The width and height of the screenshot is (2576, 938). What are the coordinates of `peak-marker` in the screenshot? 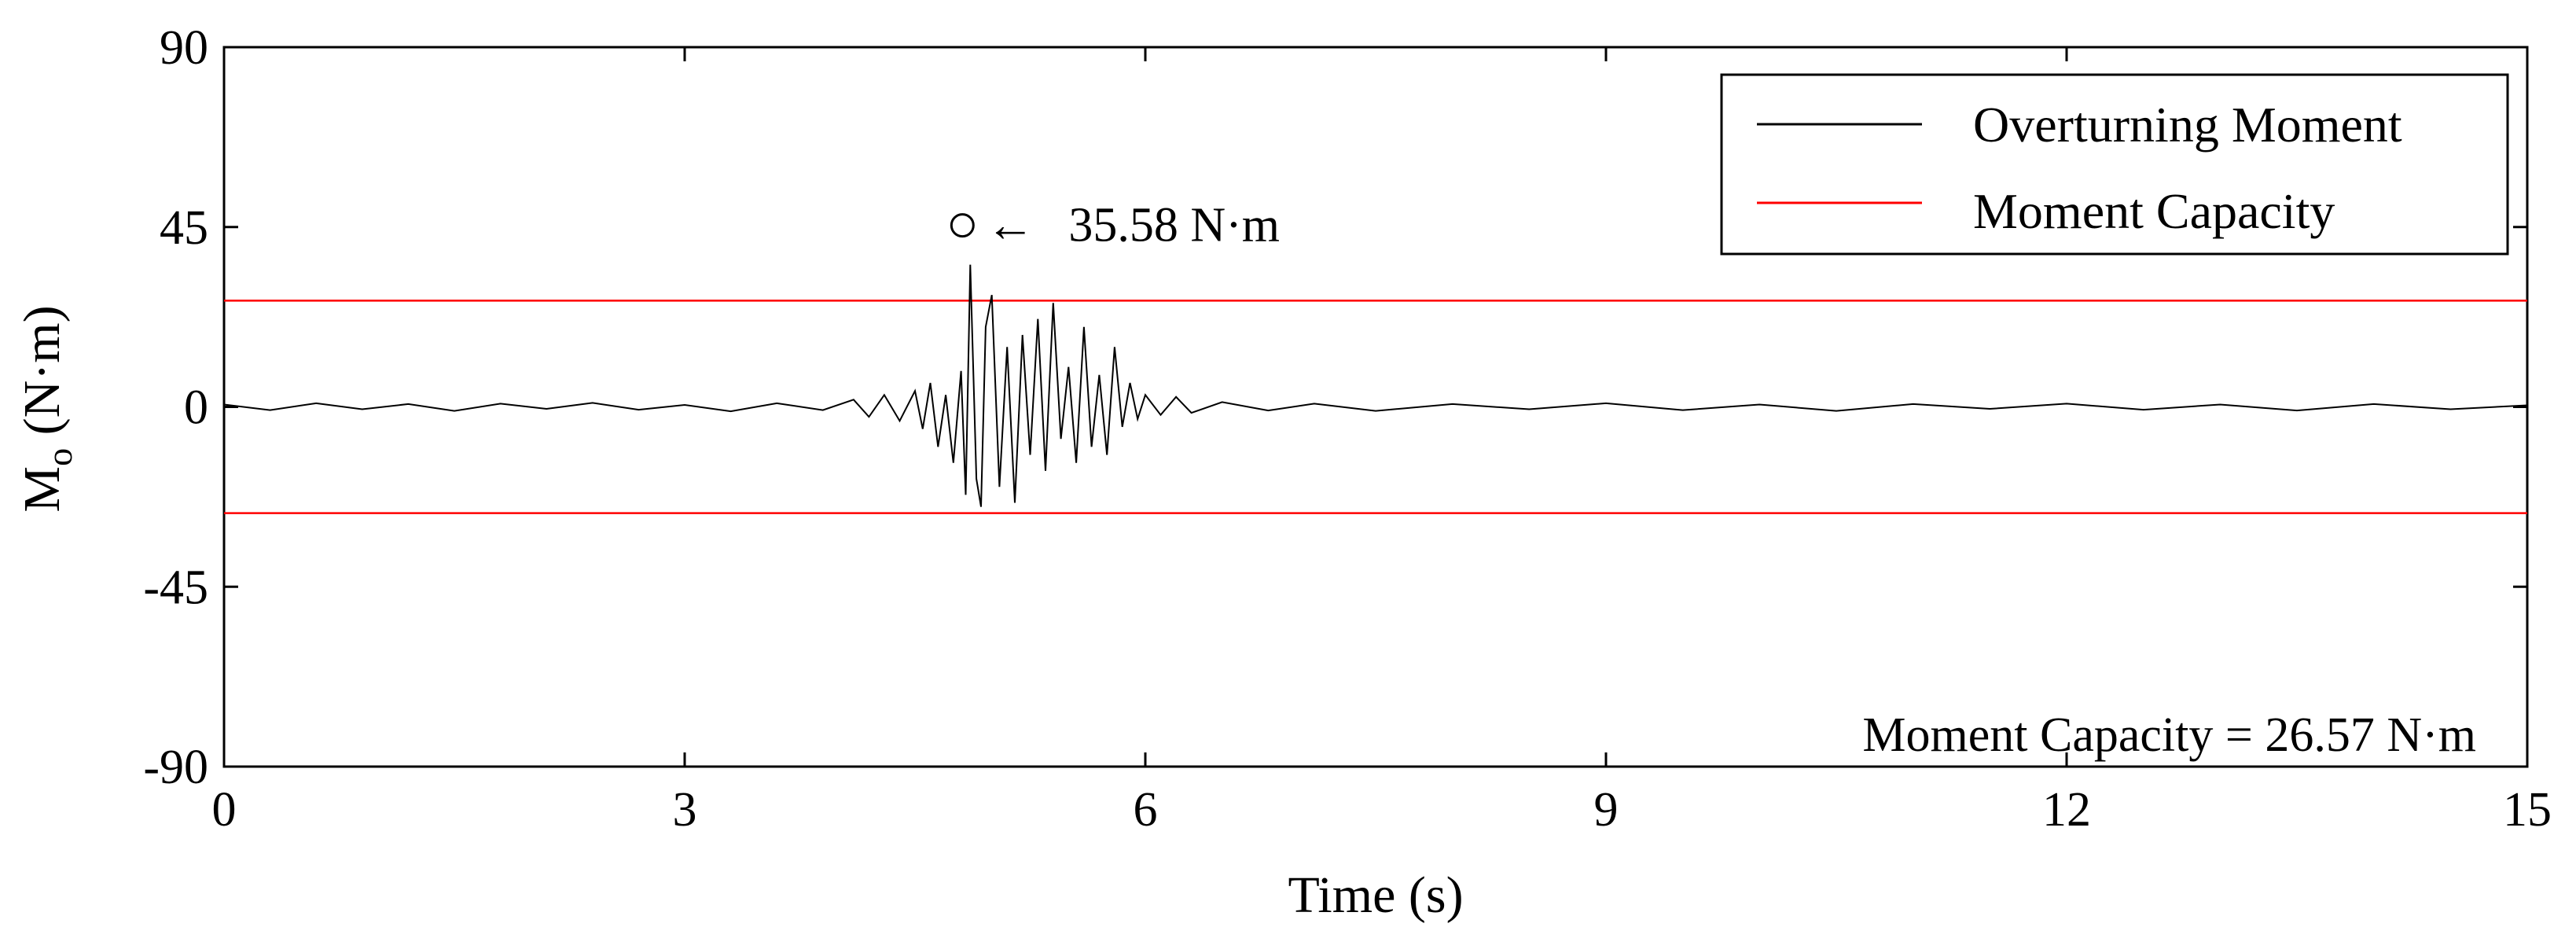 It's located at (962, 225).